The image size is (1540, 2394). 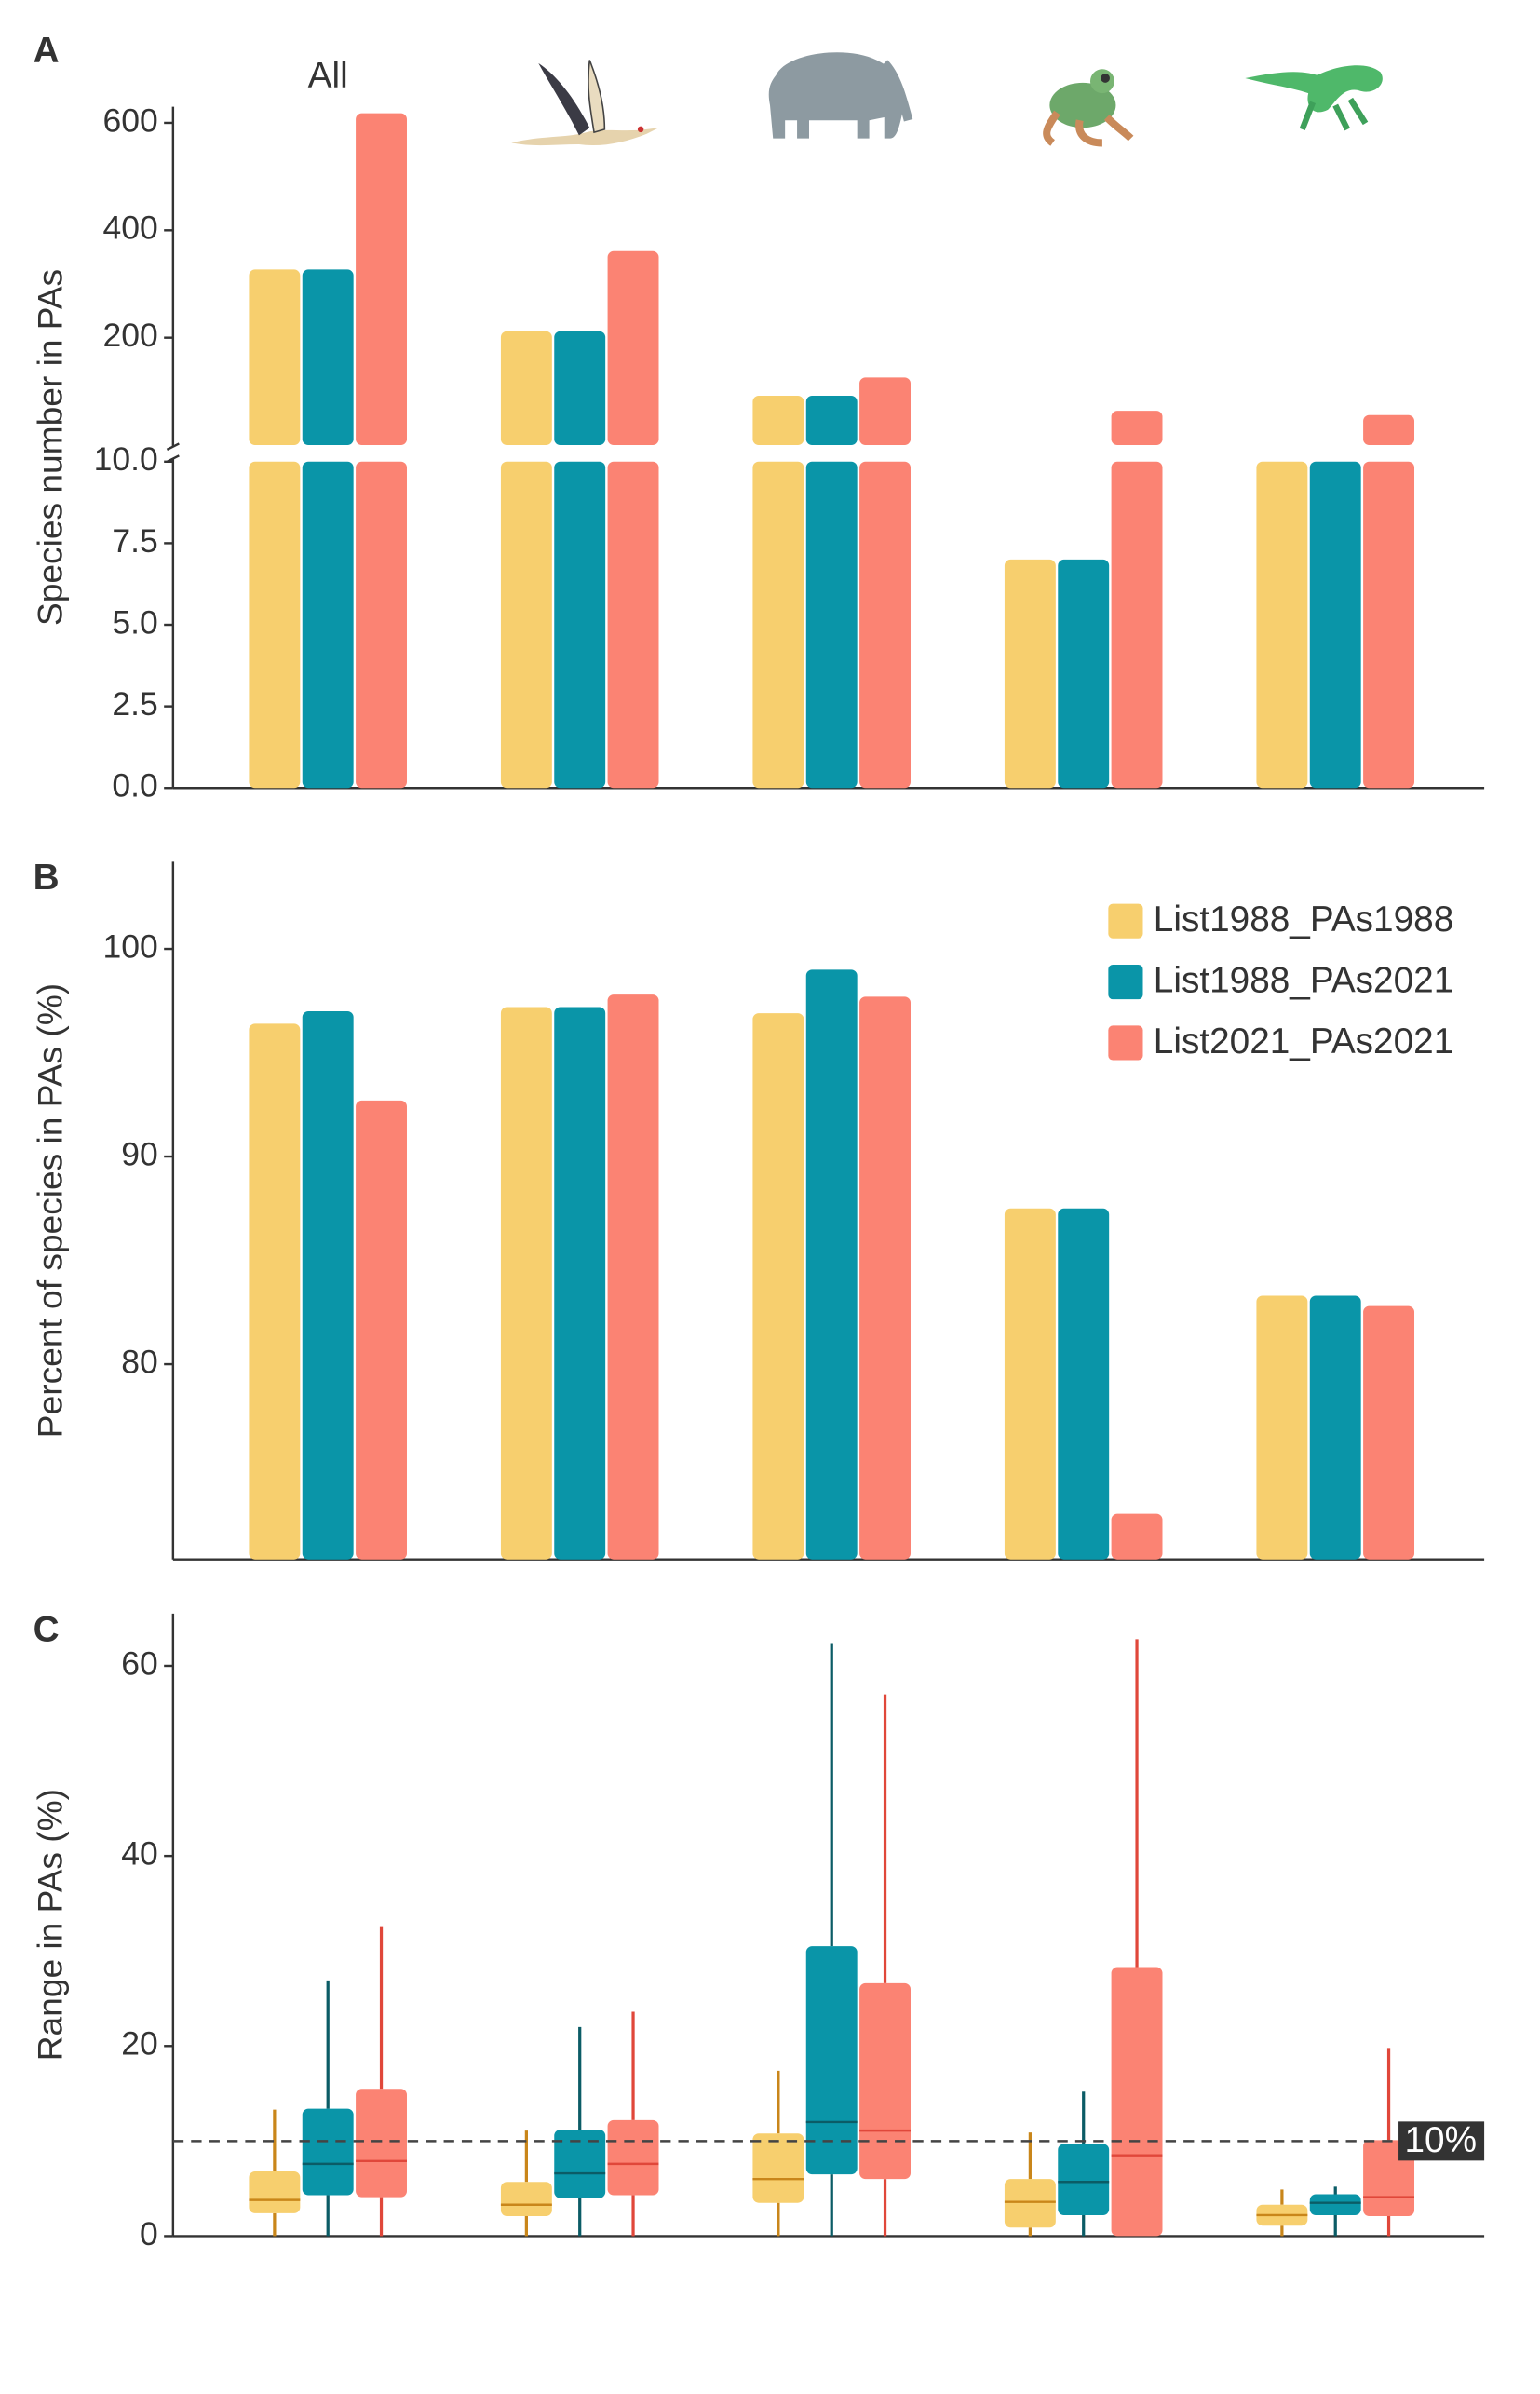 I want to click on y-axis-label: Percent of species in PAs (%), so click(x=50, y=1210).